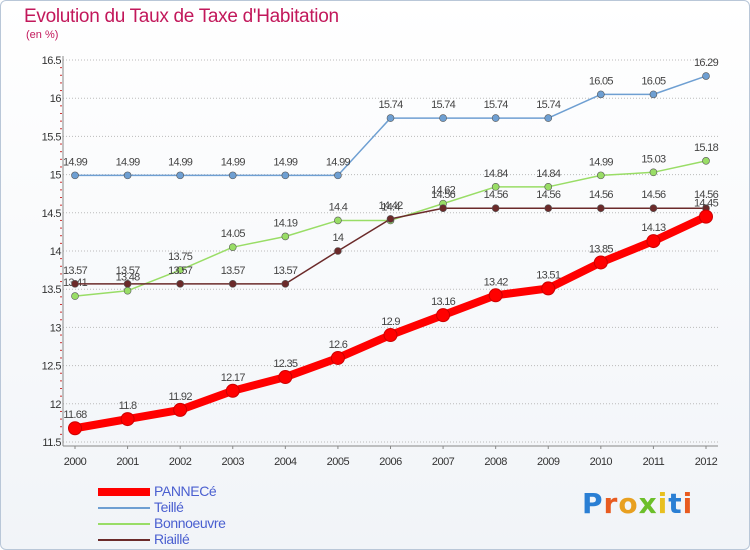 The height and width of the screenshot is (550, 750). Describe the element at coordinates (233, 462) in the screenshot. I see `x-tick-label: 2003` at that location.